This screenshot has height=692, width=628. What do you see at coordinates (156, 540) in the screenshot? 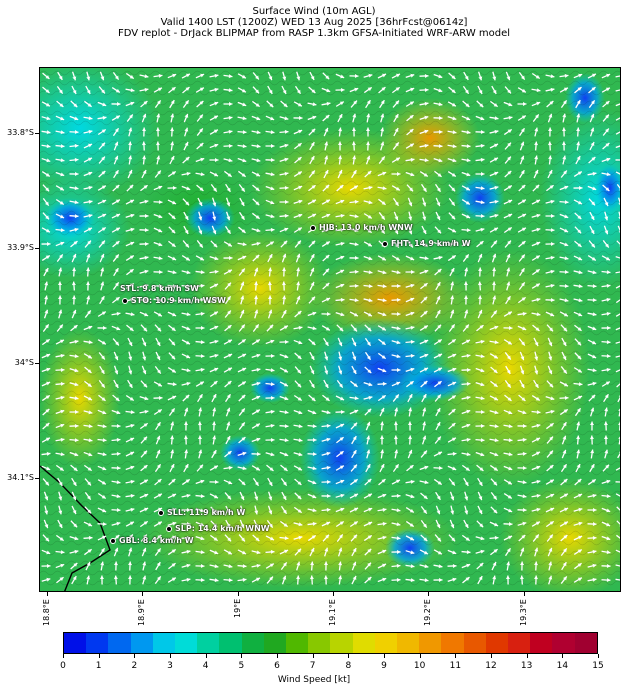
I see `station-gbl-label: GBL: 8.4 km/h W` at bounding box center [156, 540].